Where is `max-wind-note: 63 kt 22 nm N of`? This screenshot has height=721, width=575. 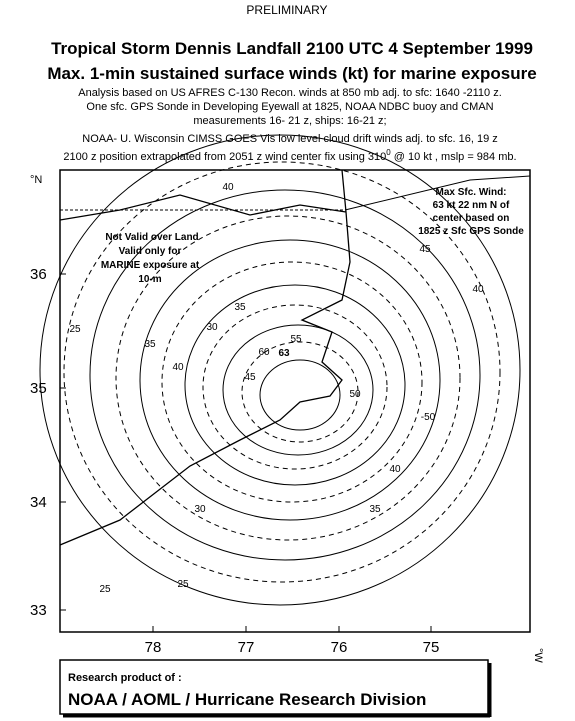
max-wind-note: 63 kt 22 nm N of is located at coordinates (471, 205).